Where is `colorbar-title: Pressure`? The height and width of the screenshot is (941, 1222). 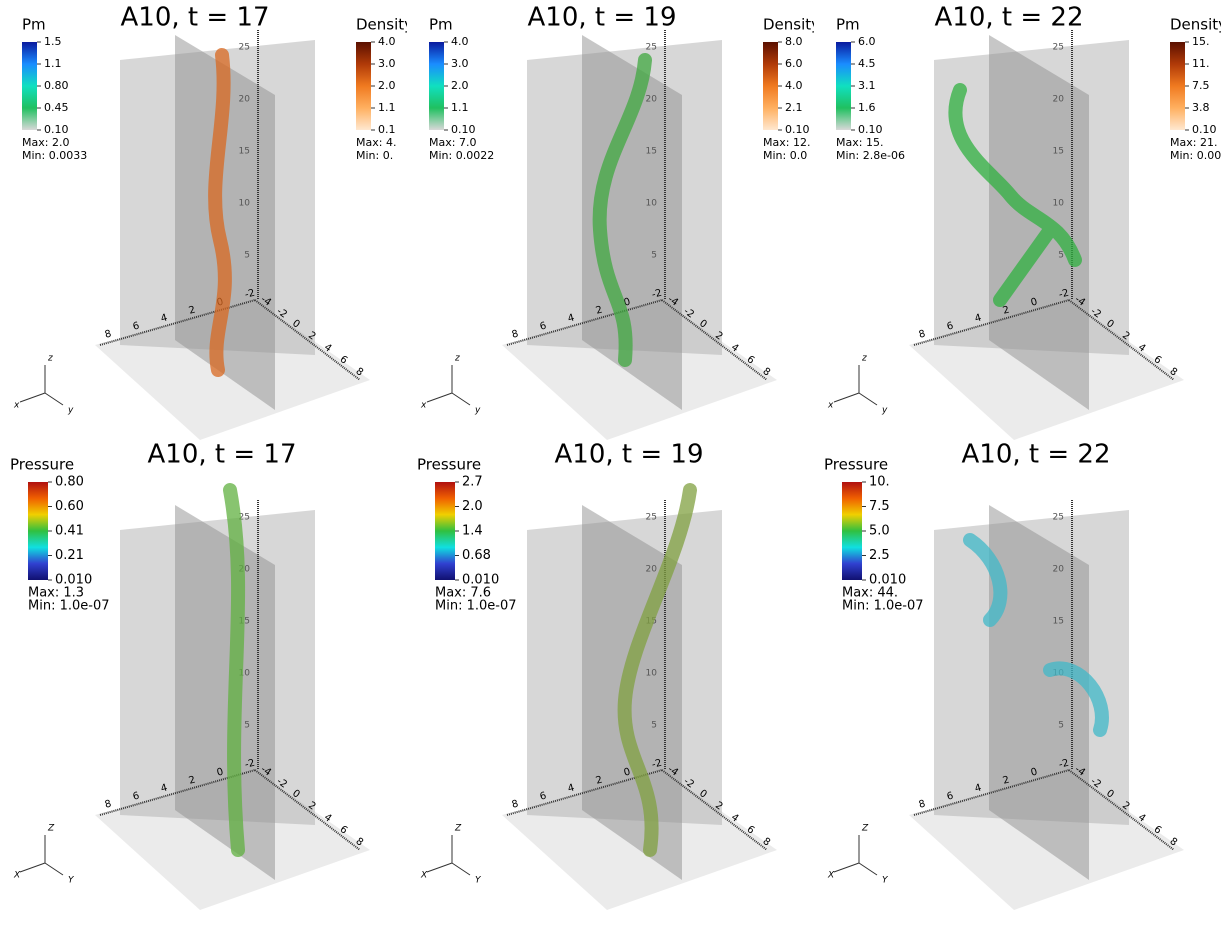
colorbar-title: Pressure is located at coordinates (42, 465).